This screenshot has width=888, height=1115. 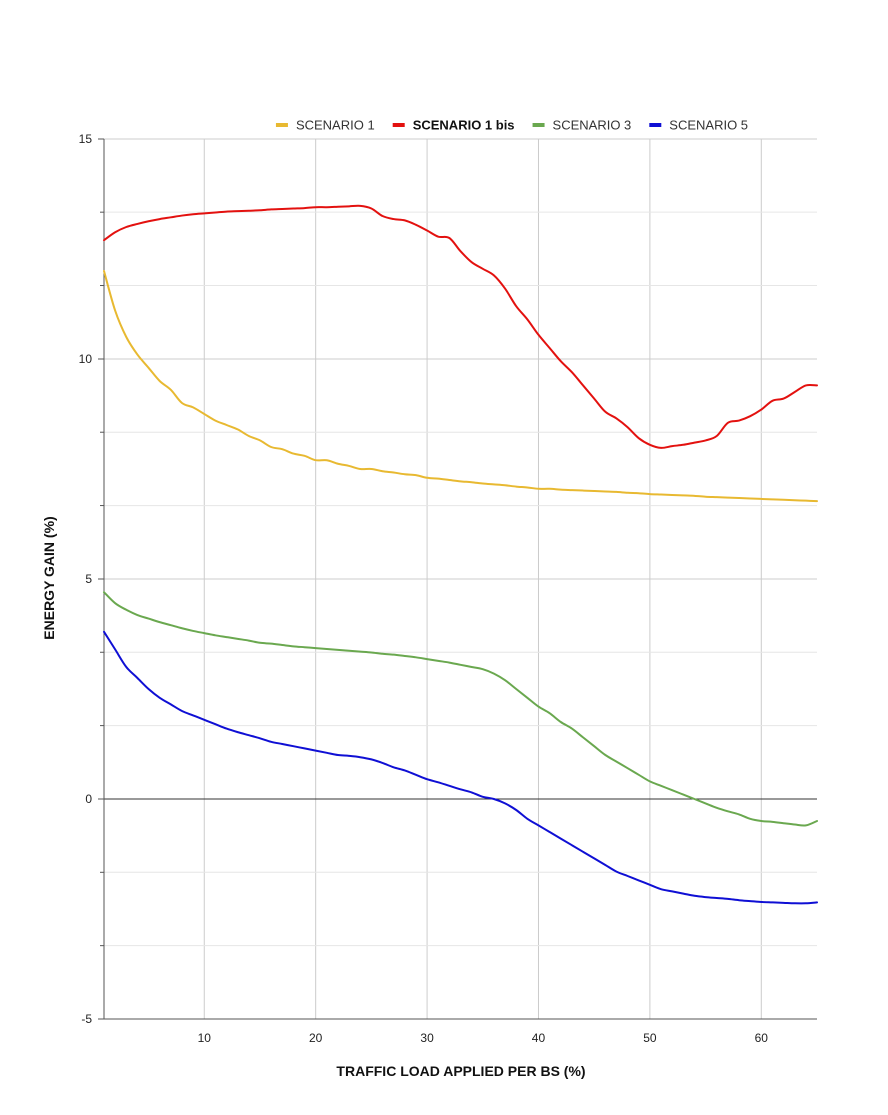 I want to click on x-tick-label: 60, so click(x=762, y=1038).